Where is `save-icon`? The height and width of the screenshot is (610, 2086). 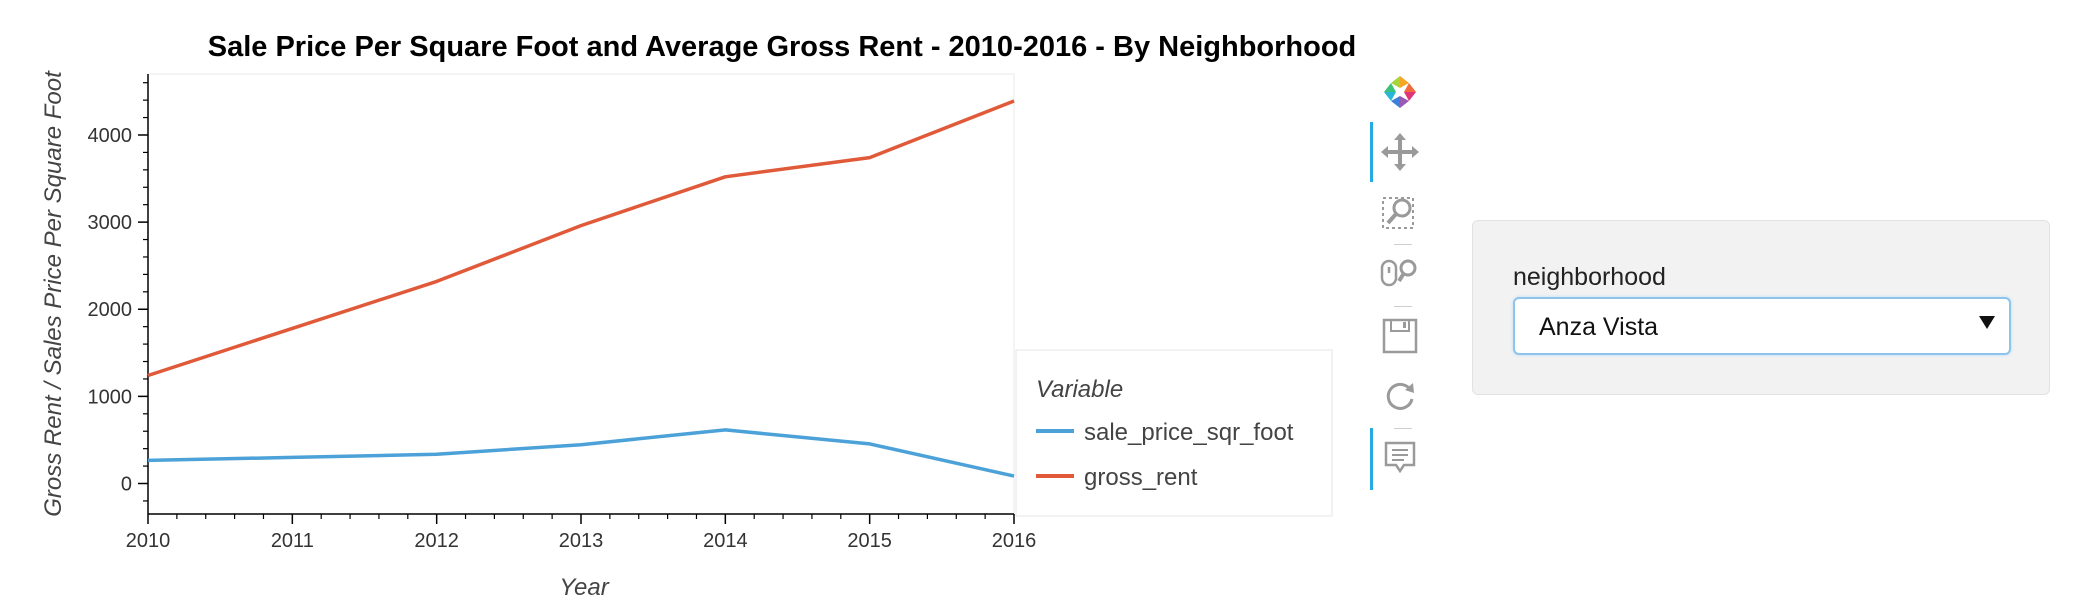
save-icon is located at coordinates (1400, 336).